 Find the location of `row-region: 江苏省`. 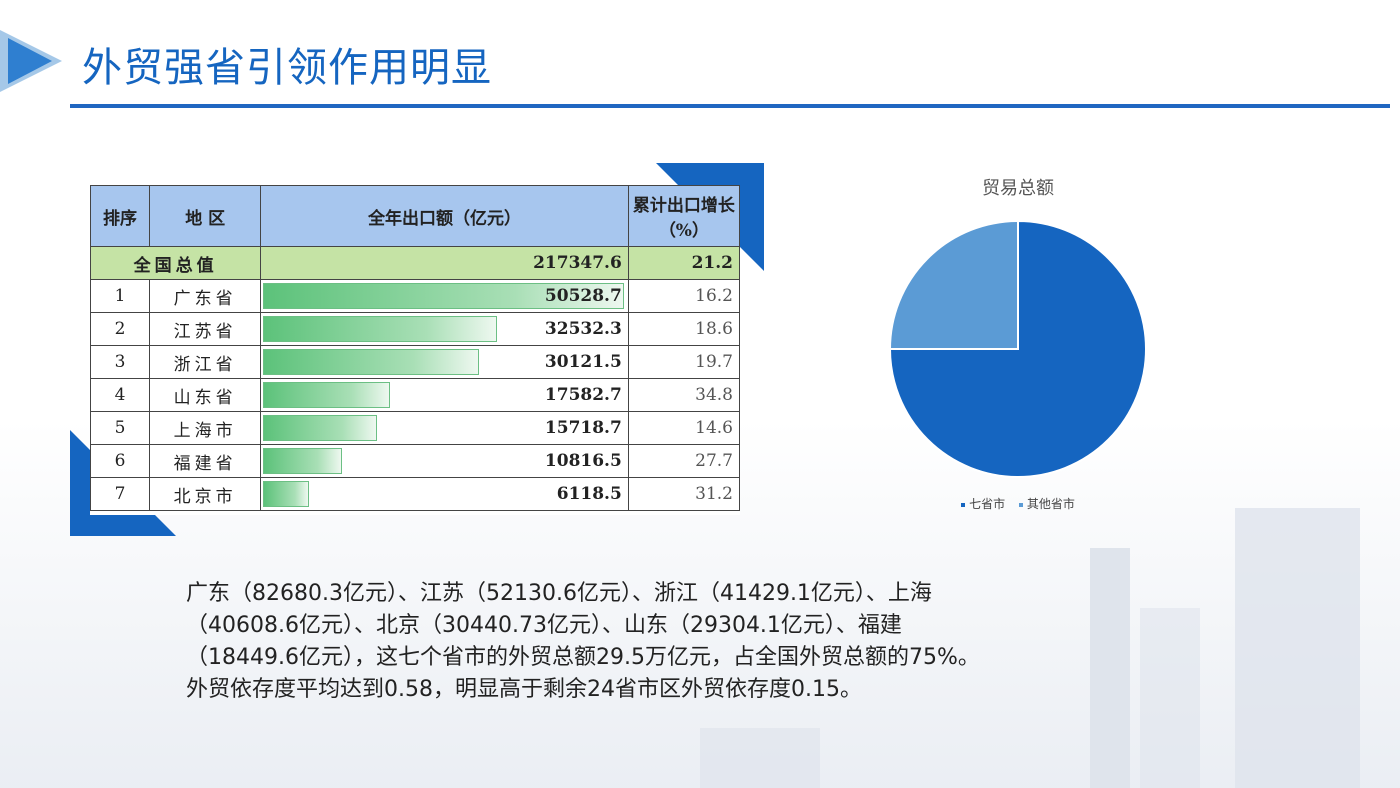

row-region: 江苏省 is located at coordinates (205, 329).